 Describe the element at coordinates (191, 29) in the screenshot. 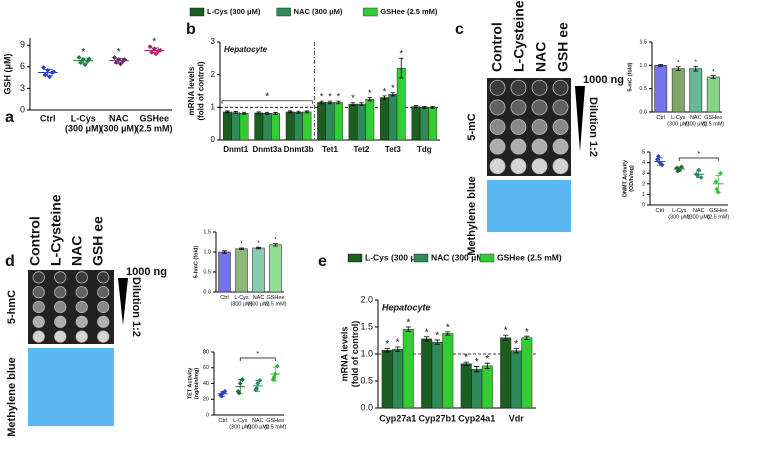

I see `panel-label: b` at that location.